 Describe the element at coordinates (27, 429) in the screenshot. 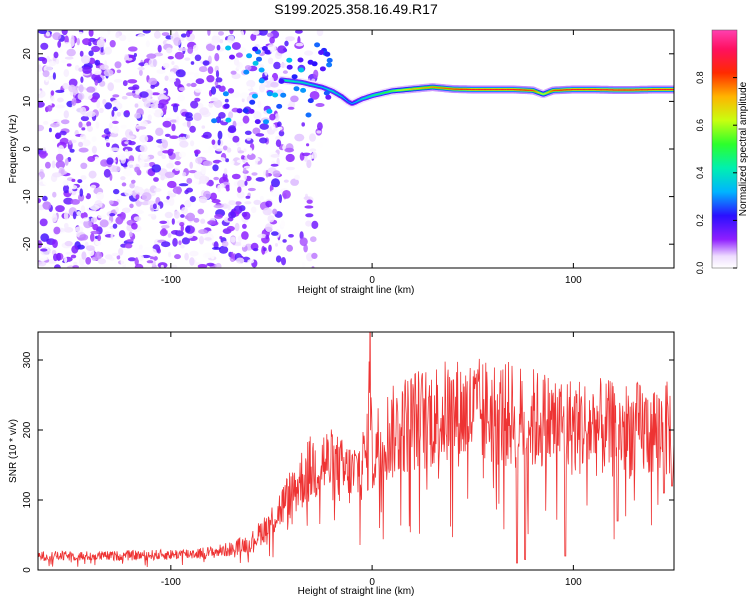

I see `y-tick-label: 200` at that location.